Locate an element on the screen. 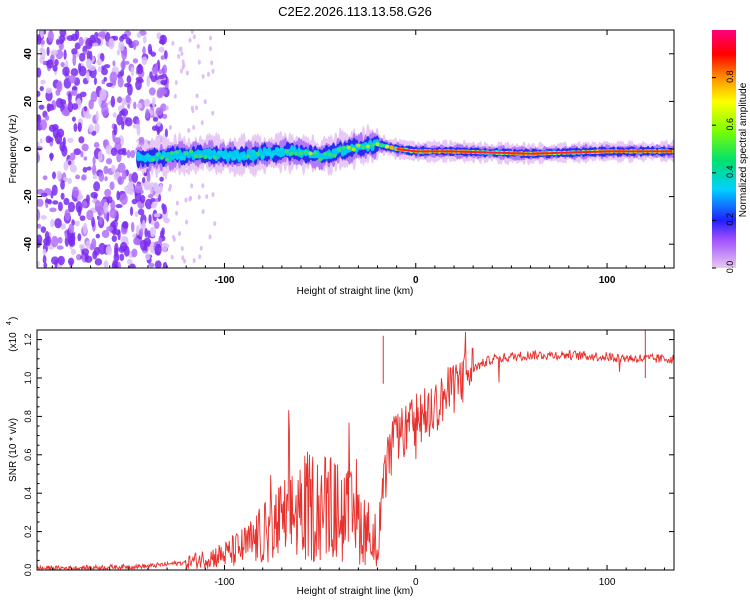 Image resolution: width=750 pixels, height=600 pixels. x-tick-label: 0 is located at coordinates (416, 582).